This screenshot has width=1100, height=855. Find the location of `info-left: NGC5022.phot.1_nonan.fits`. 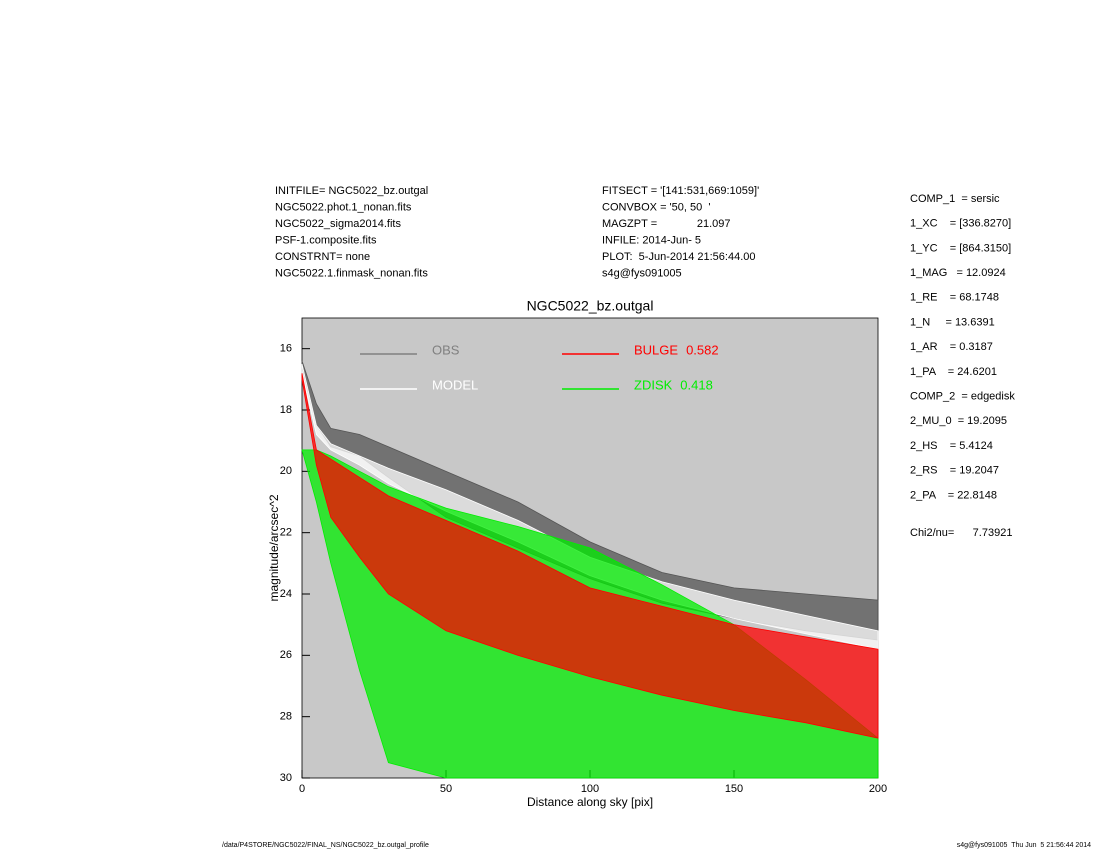

info-left: NGC5022.phot.1_nonan.fits is located at coordinates (343, 207).